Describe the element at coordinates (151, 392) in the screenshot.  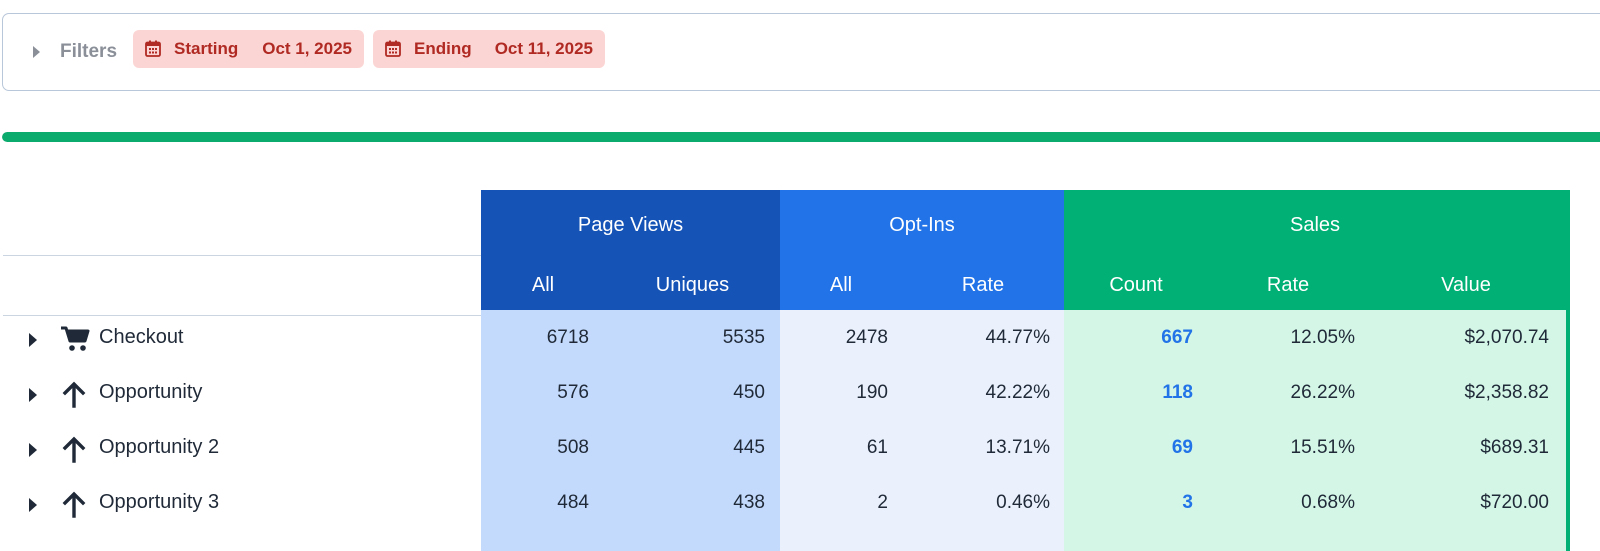
I see `row-name: Opportunity` at that location.